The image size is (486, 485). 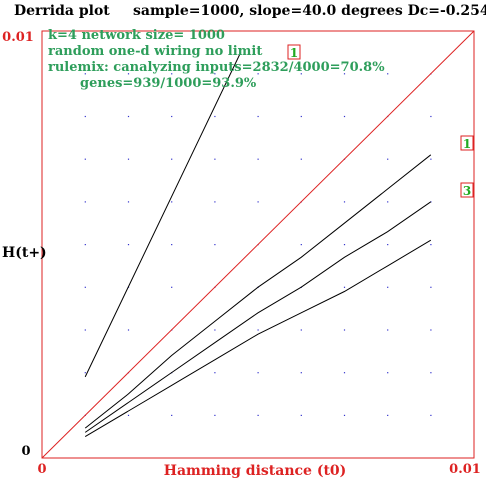 I want to click on info-network: k=4 network size= 1000, so click(x=136, y=35).